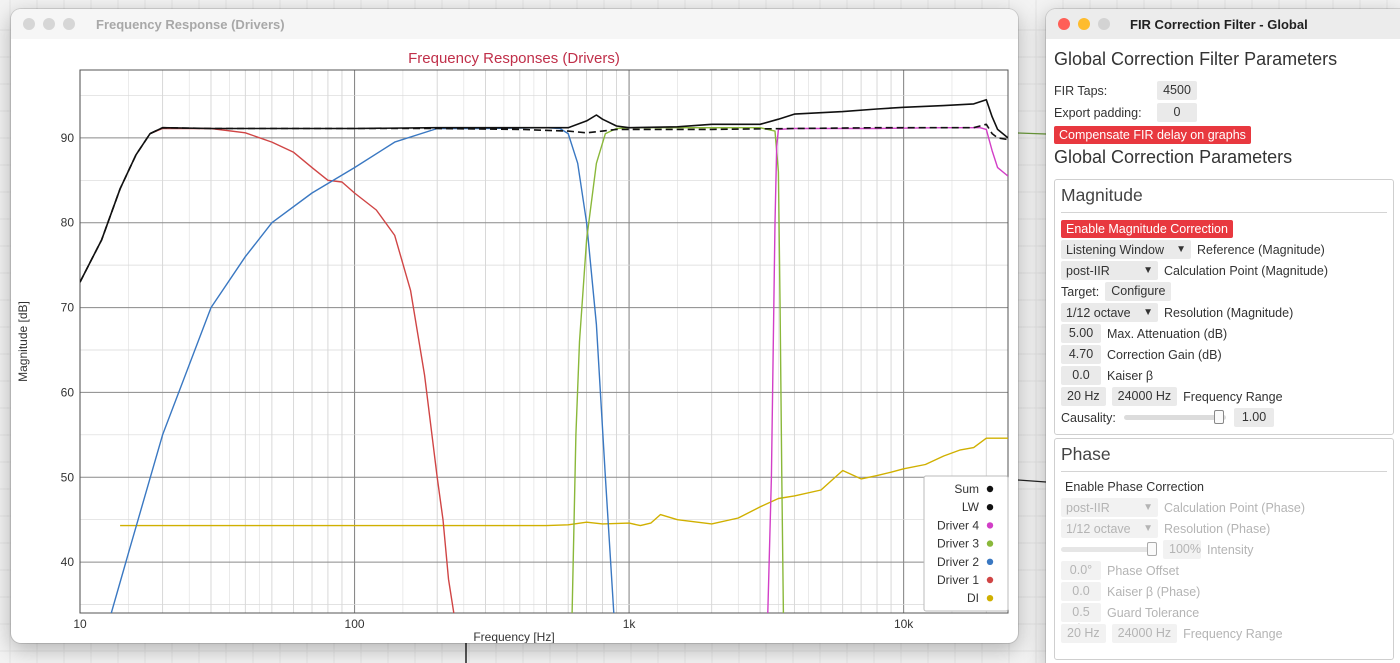  What do you see at coordinates (1081, 333) in the screenshot?
I see `max-attenuation-field: 5.00` at bounding box center [1081, 333].